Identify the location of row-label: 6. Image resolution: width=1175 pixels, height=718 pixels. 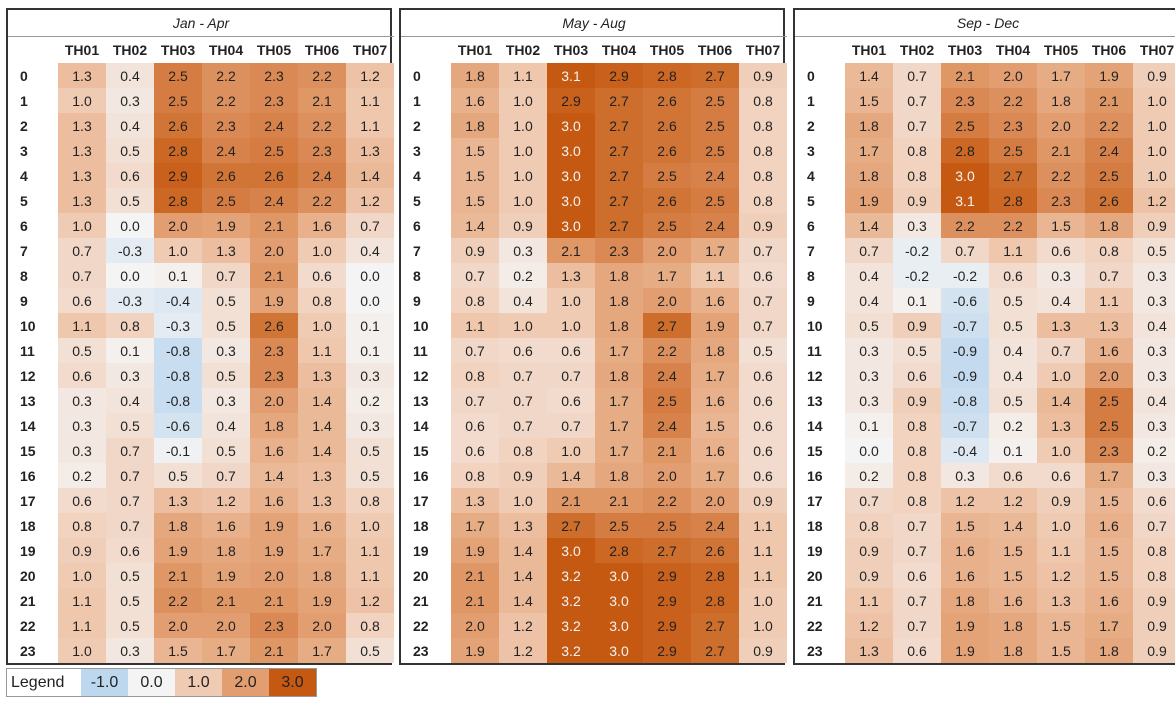
(417, 225).